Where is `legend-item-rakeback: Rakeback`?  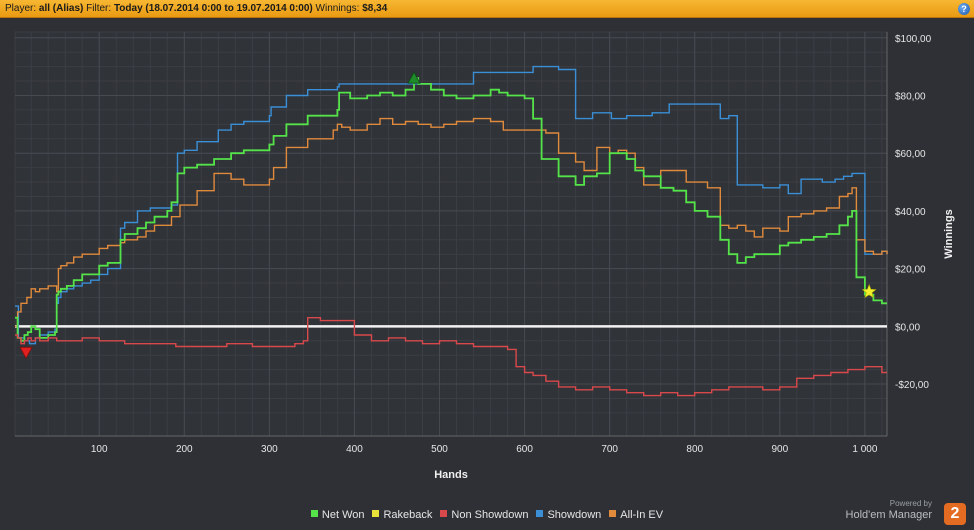
legend-item-rakeback: Rakeback is located at coordinates (402, 515).